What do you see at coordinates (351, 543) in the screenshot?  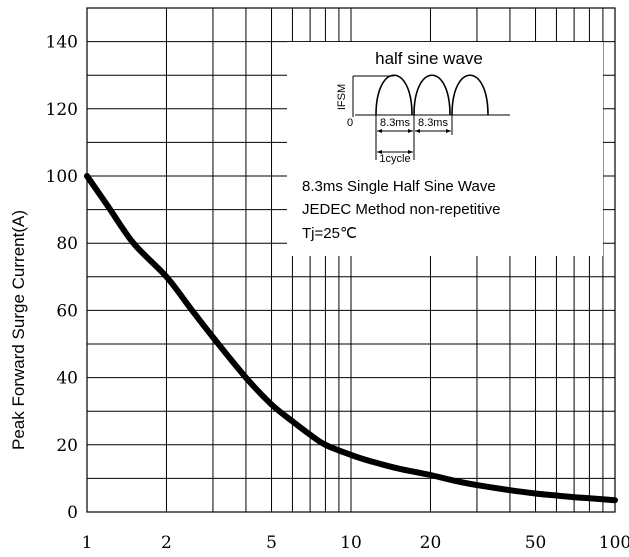 I see `x-tick-label: 10` at bounding box center [351, 543].